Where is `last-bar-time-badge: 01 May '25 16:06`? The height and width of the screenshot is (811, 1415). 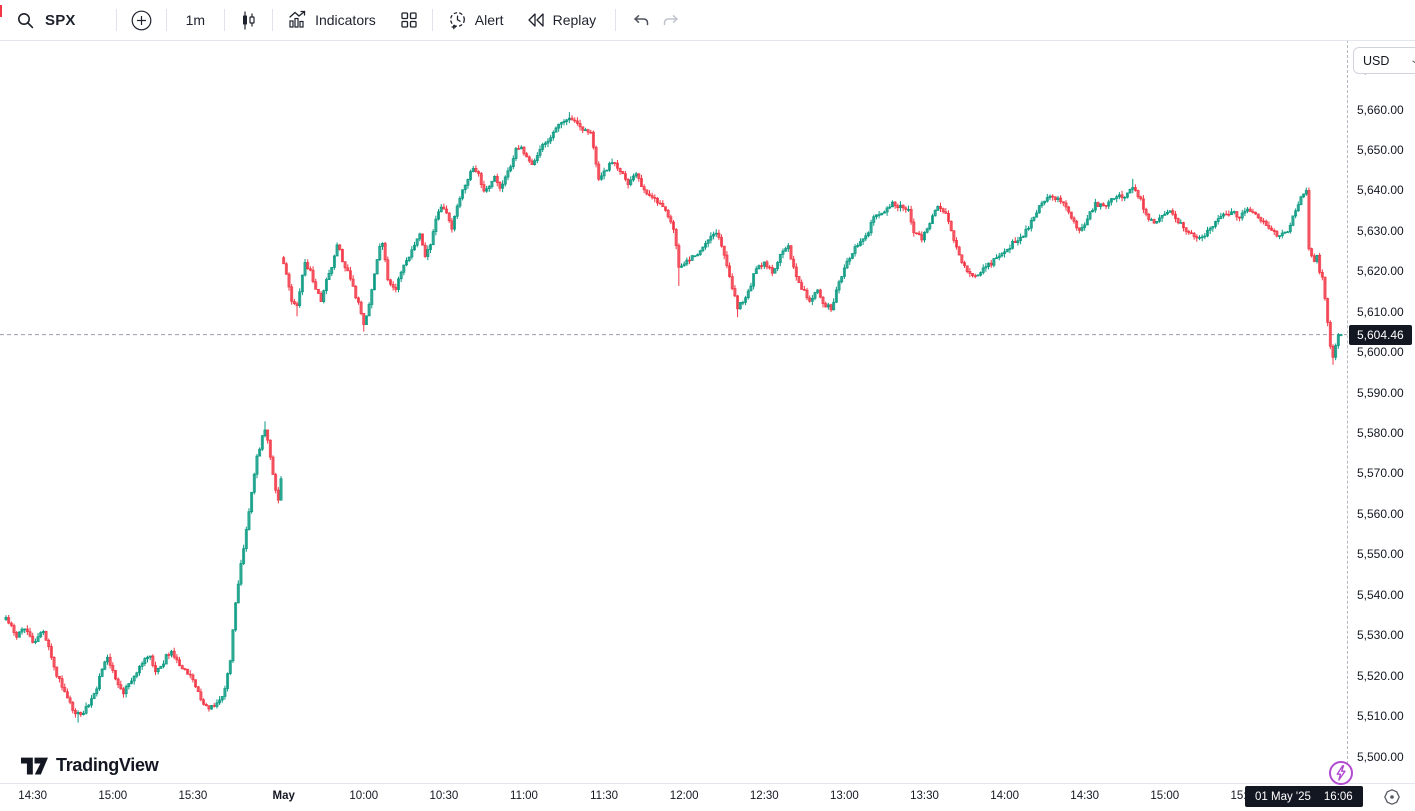 last-bar-time-badge: 01 May '25 16:06 is located at coordinates (1304, 796).